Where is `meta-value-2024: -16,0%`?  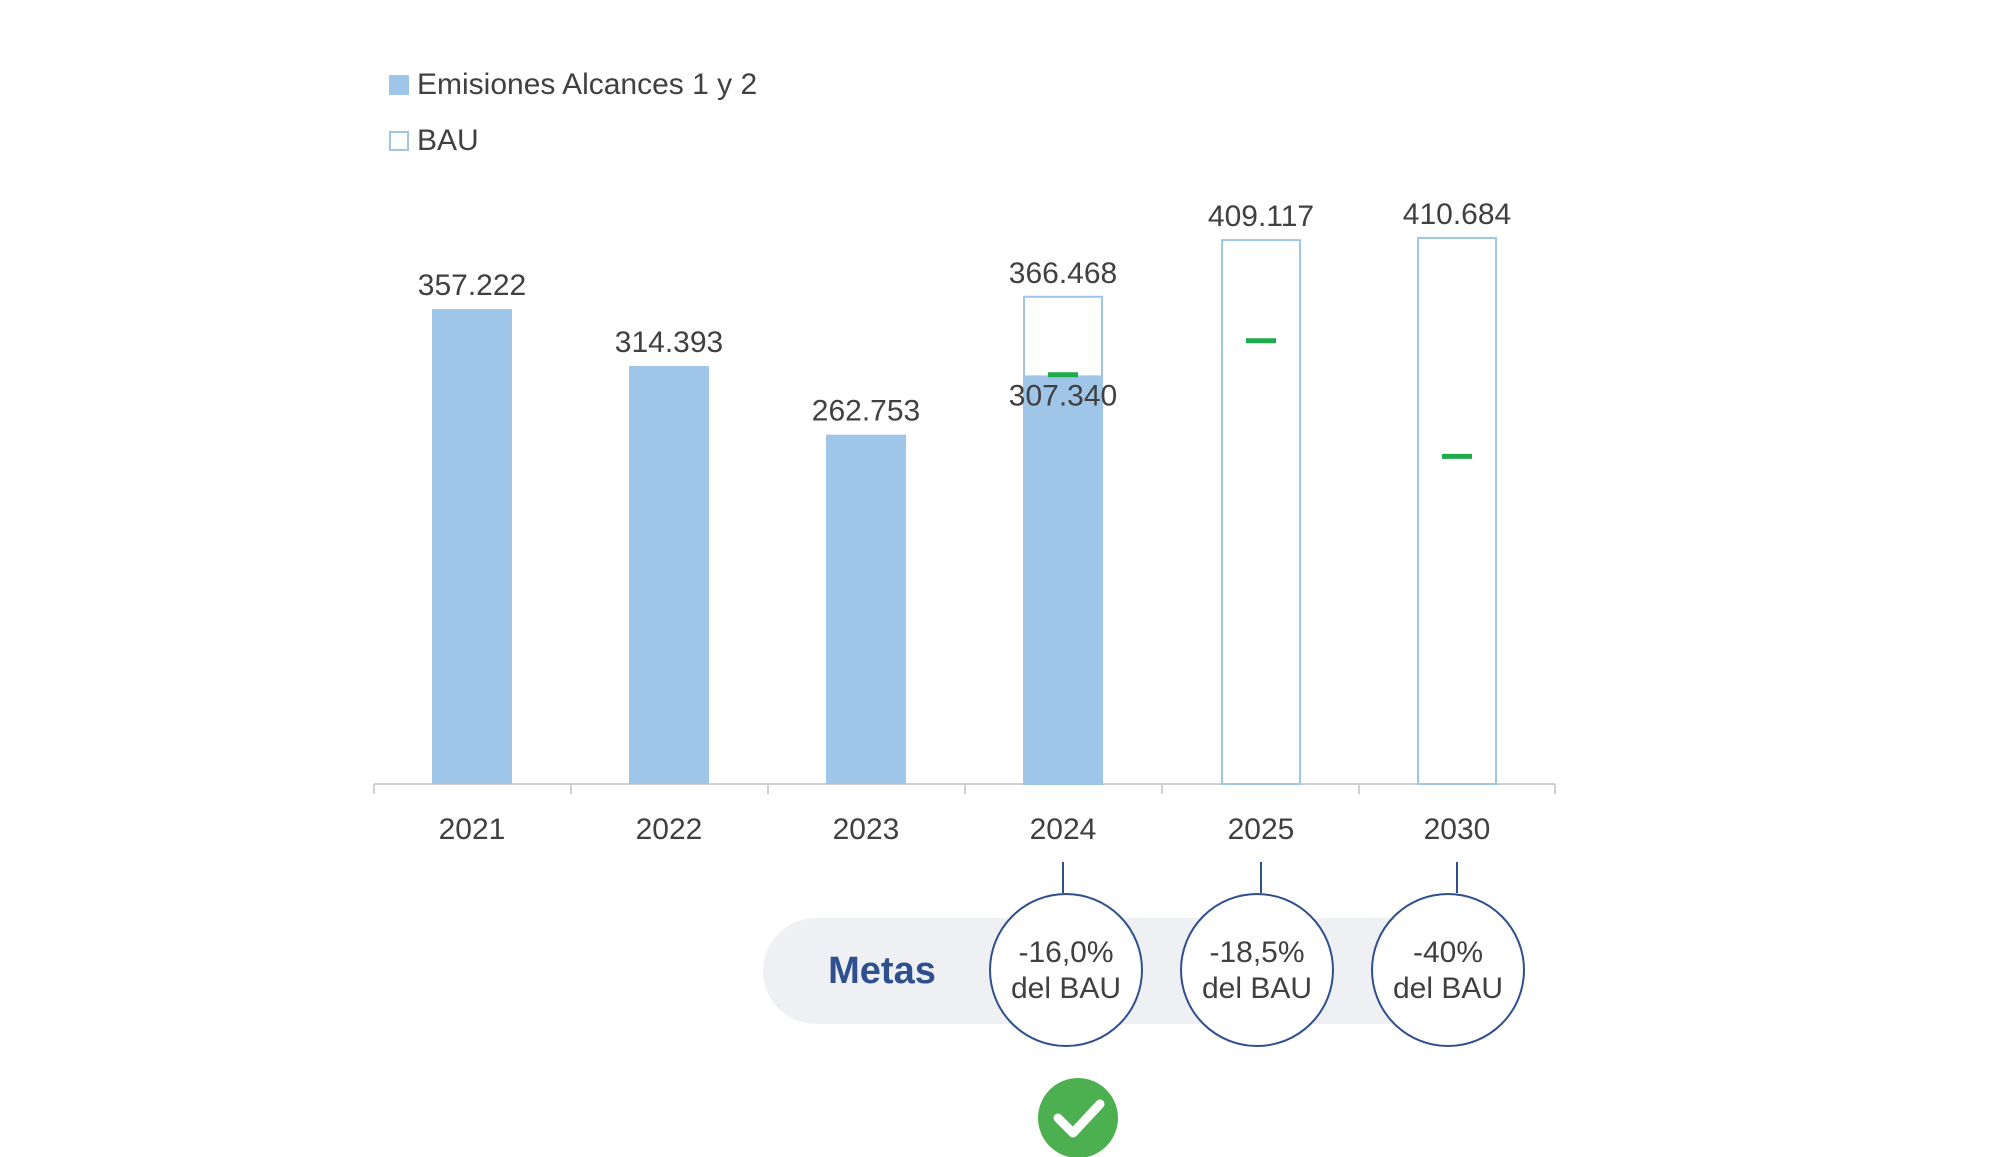 meta-value-2024: -16,0% is located at coordinates (1065, 952).